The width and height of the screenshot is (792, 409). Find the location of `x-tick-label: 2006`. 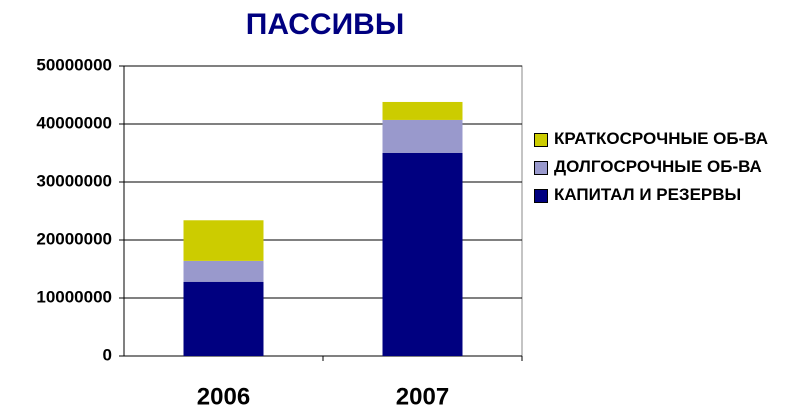

x-tick-label: 2006 is located at coordinates (223, 396).